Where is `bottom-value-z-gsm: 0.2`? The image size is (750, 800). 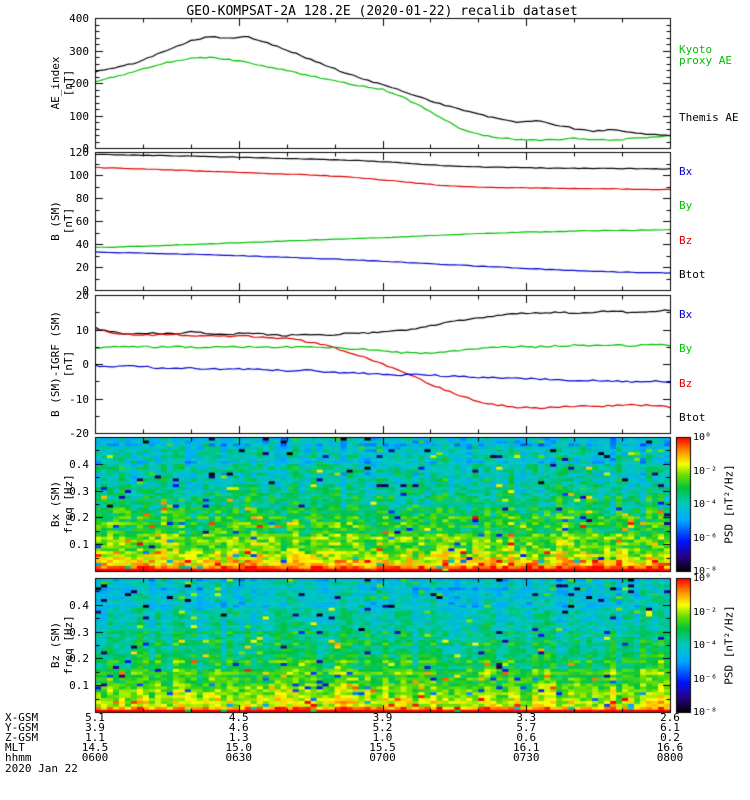 bottom-value-z-gsm: 0.2 is located at coordinates (670, 737).